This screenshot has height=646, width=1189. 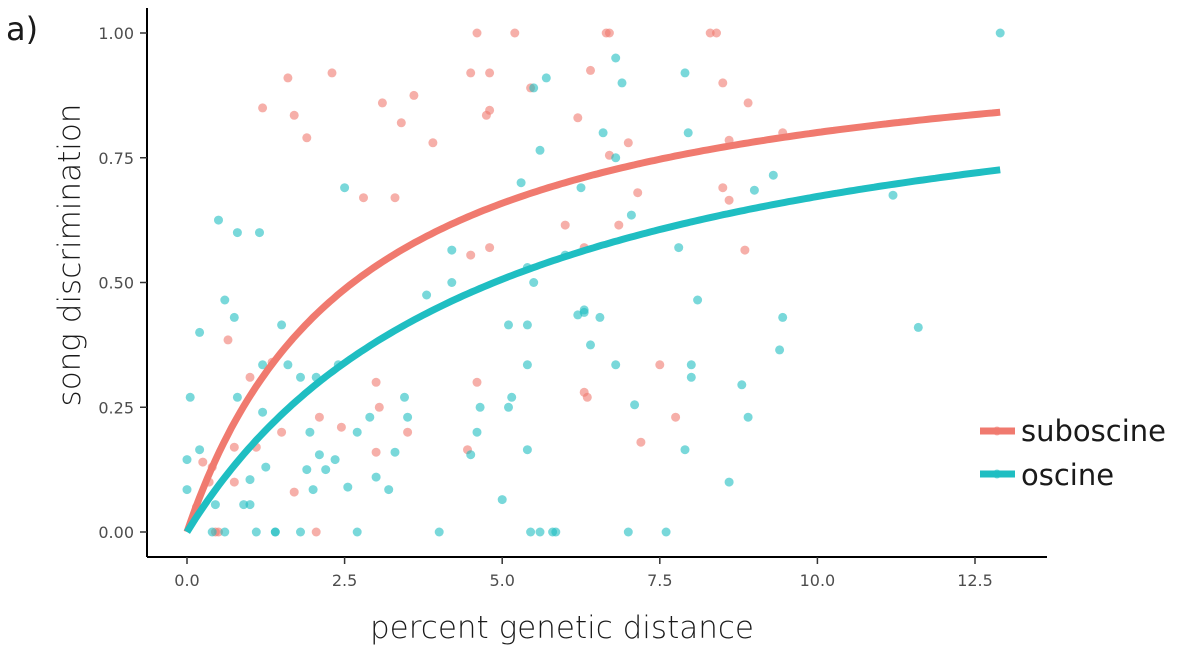 I want to click on legend-dot-oscine, so click(x=997, y=474).